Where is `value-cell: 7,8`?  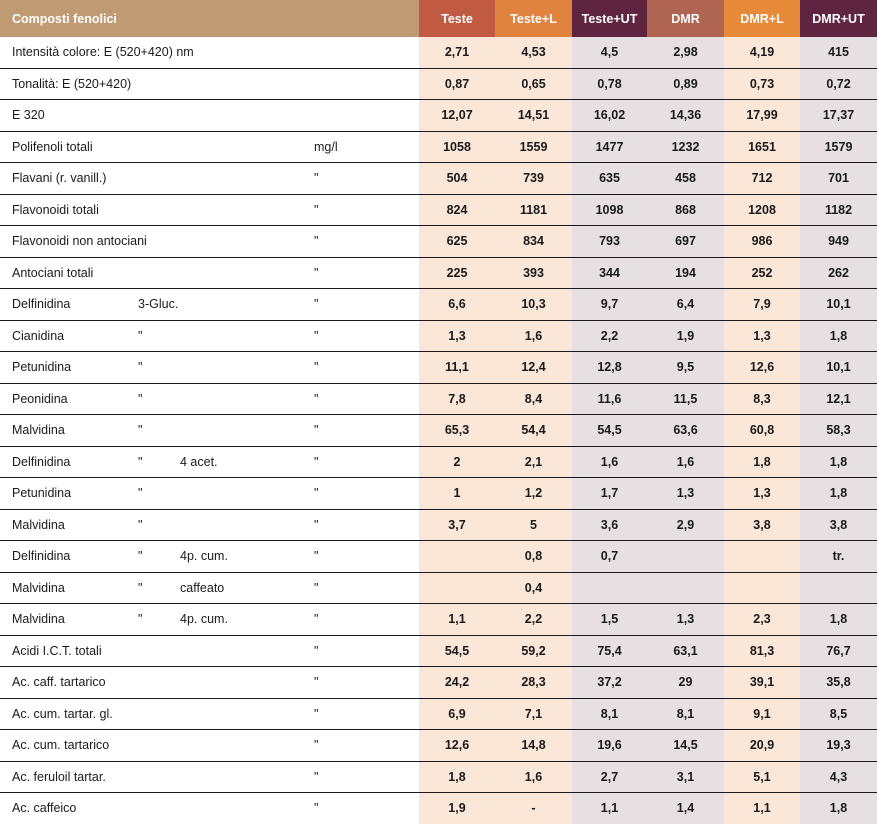
value-cell: 7,8 is located at coordinates (457, 399).